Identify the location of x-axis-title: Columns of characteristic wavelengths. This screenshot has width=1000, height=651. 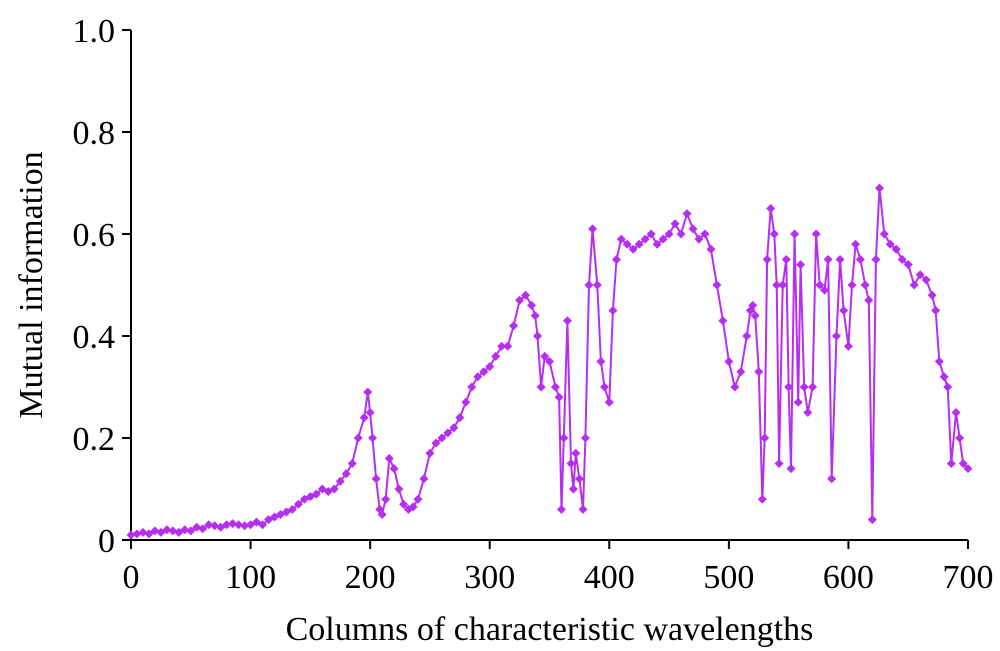
(550, 629).